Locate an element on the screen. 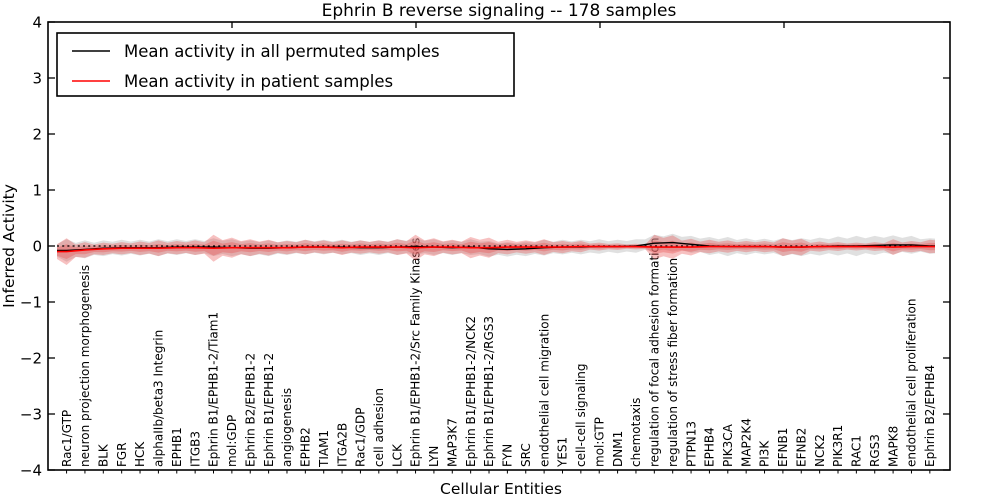 This screenshot has height=504, width=1000. y-tick-label: −1 is located at coordinates (31, 303).